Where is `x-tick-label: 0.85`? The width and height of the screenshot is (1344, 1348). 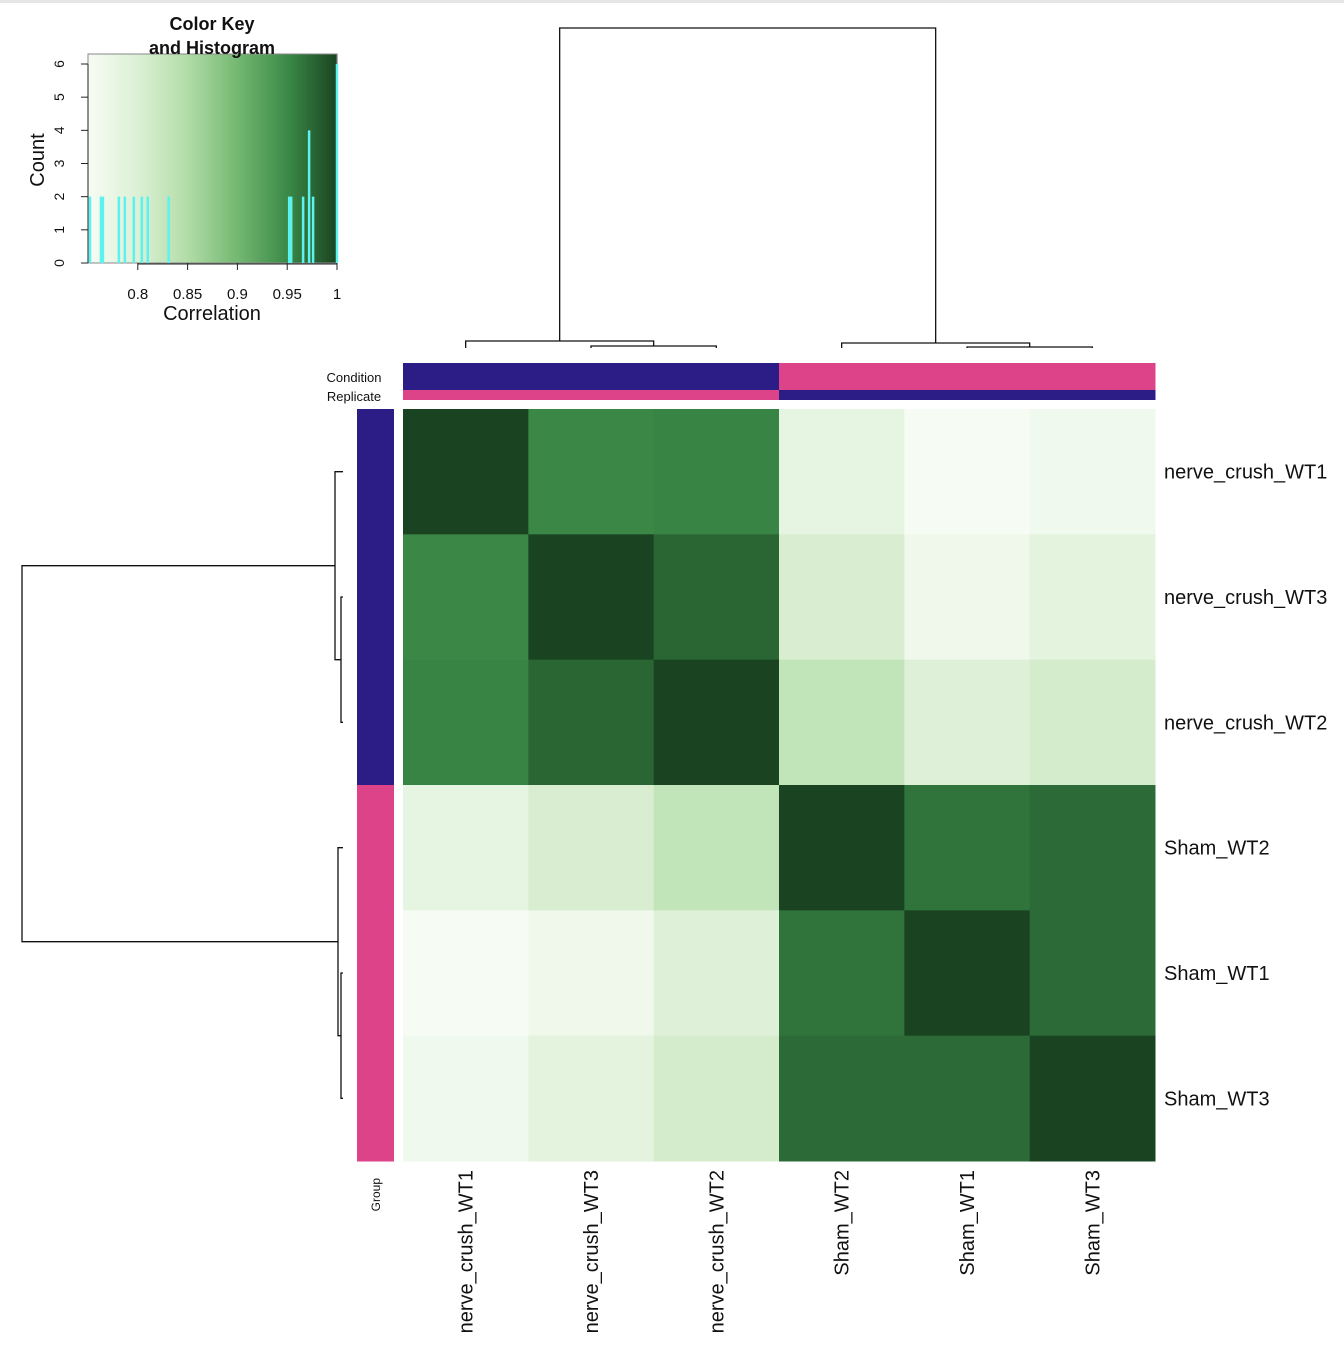 x-tick-label: 0.85 is located at coordinates (187, 294).